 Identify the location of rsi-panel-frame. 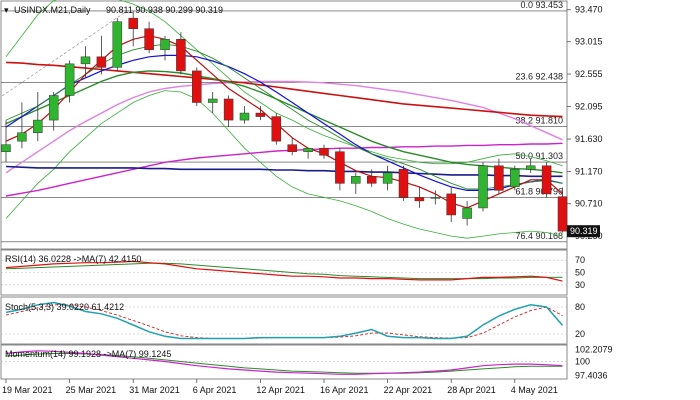
(284, 272).